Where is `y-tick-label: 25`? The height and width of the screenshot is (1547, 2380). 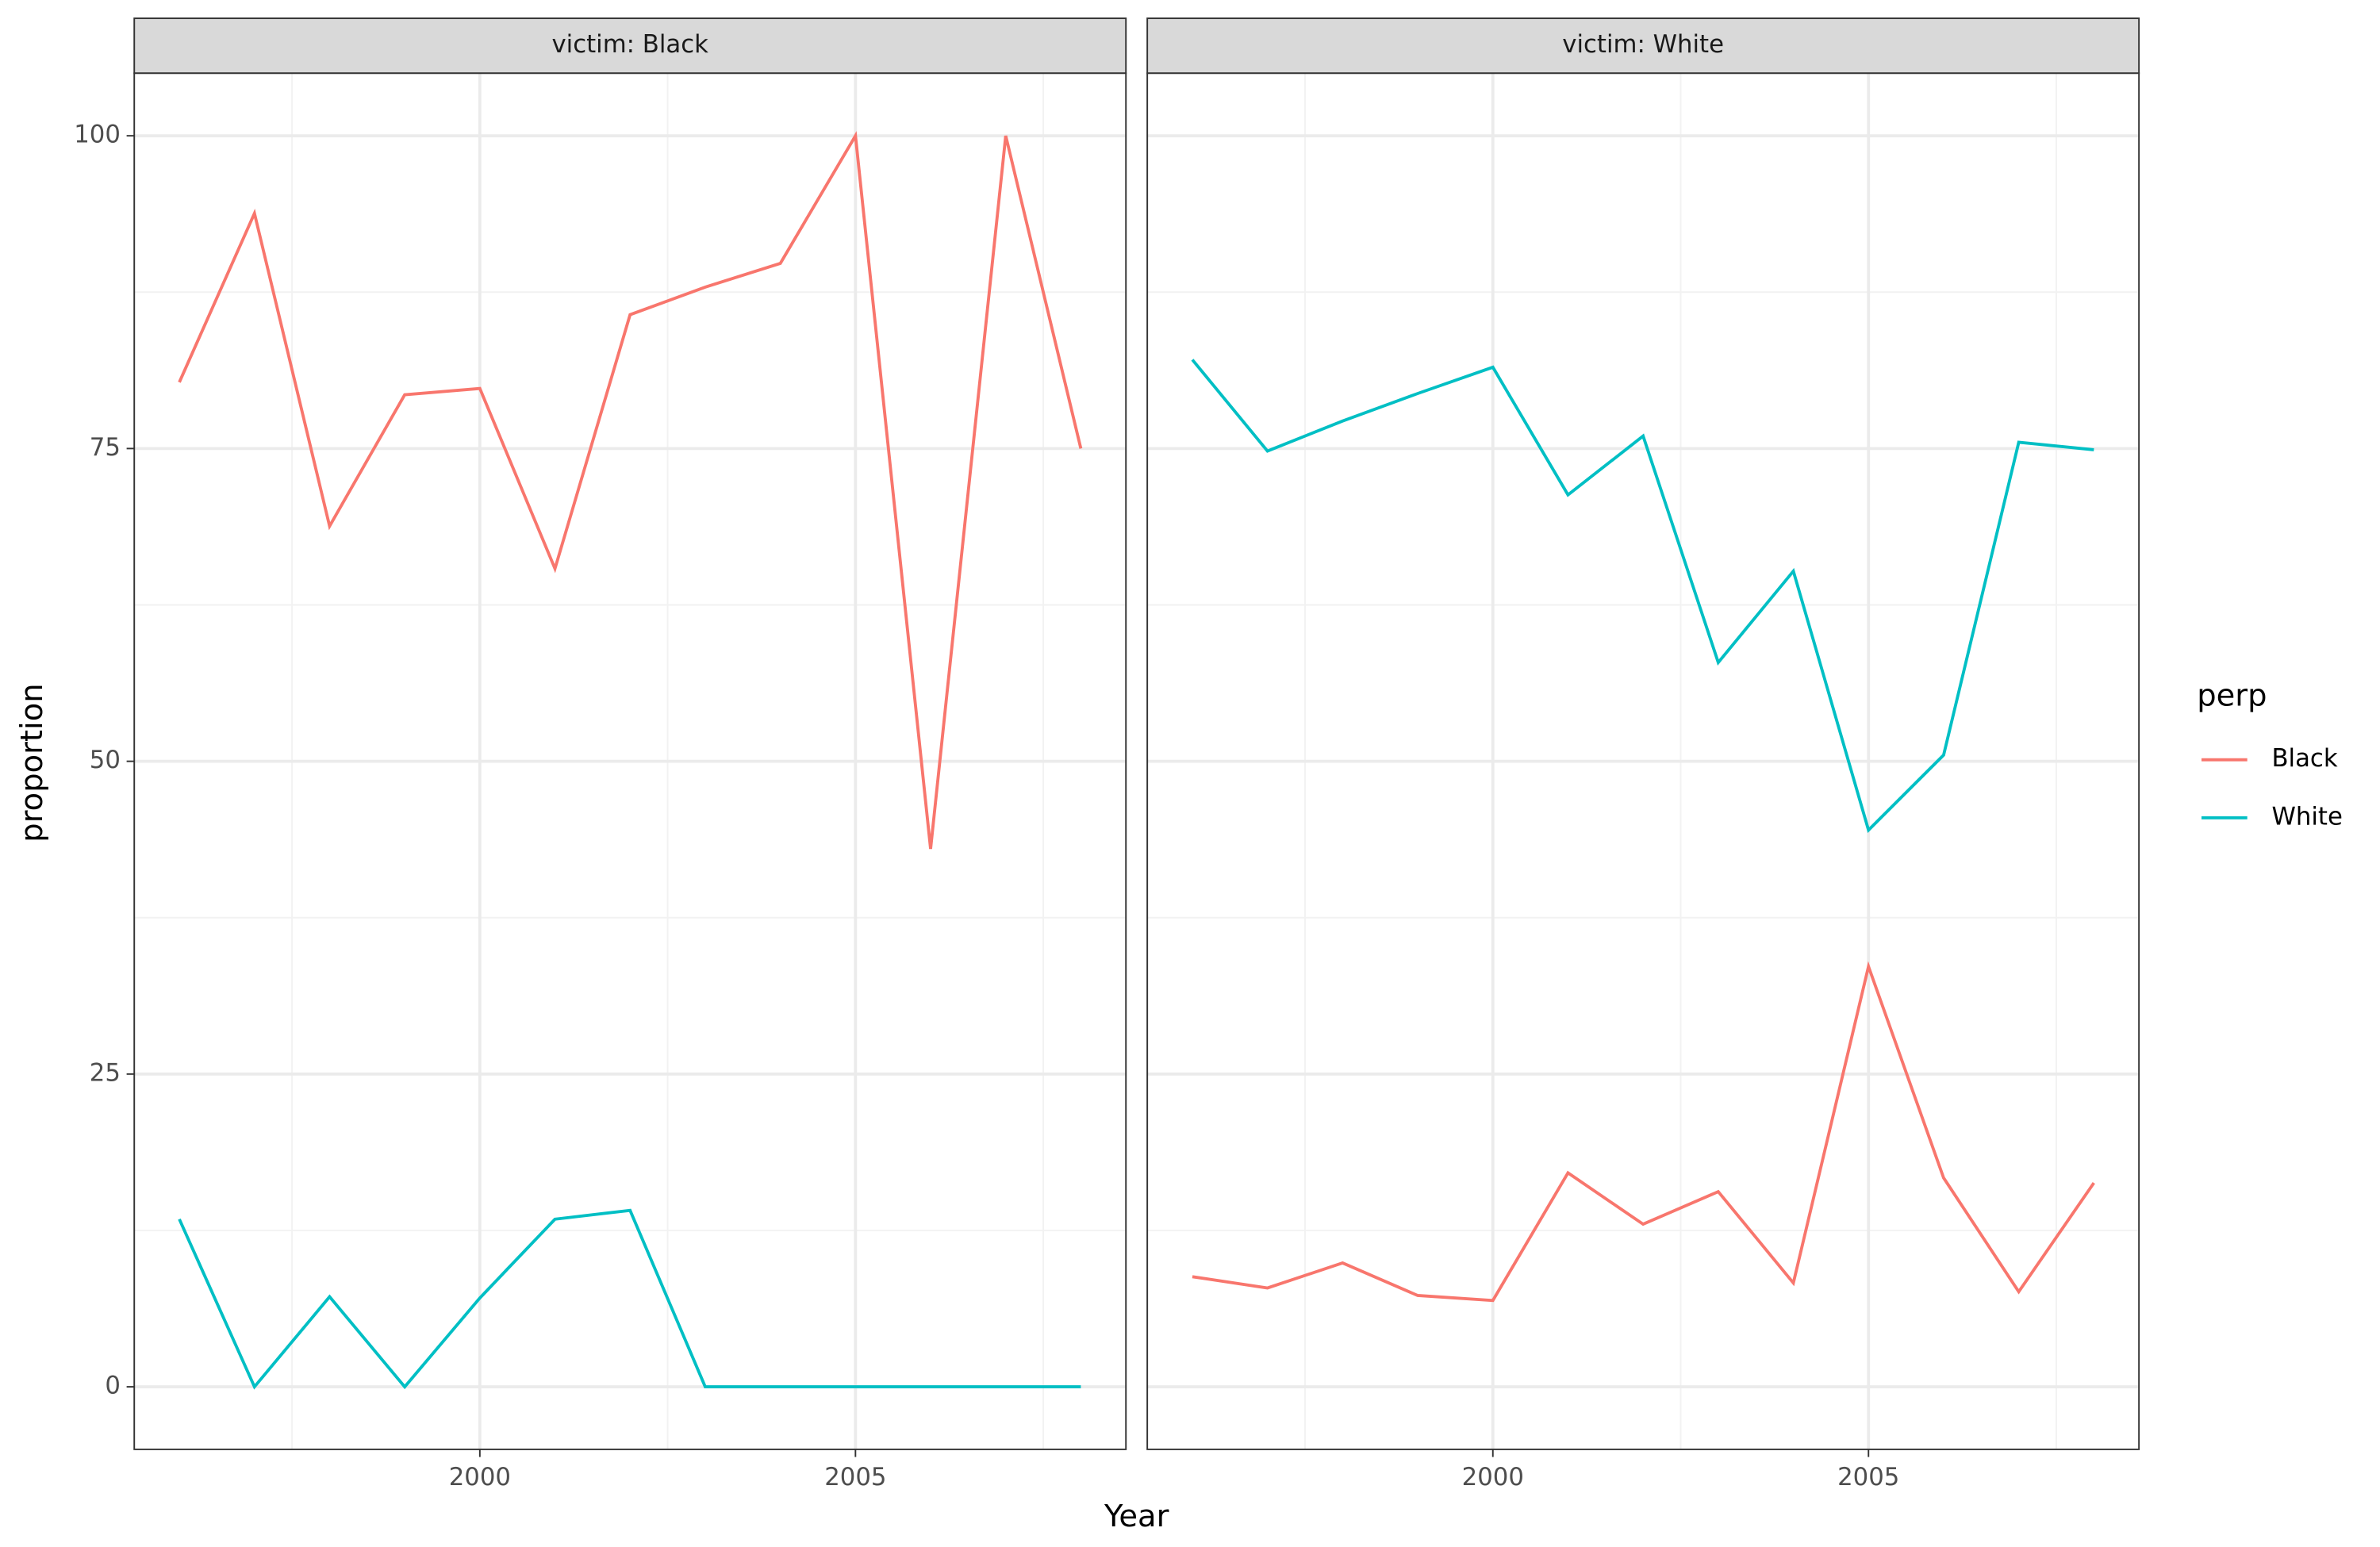 y-tick-label: 25 is located at coordinates (105, 1072).